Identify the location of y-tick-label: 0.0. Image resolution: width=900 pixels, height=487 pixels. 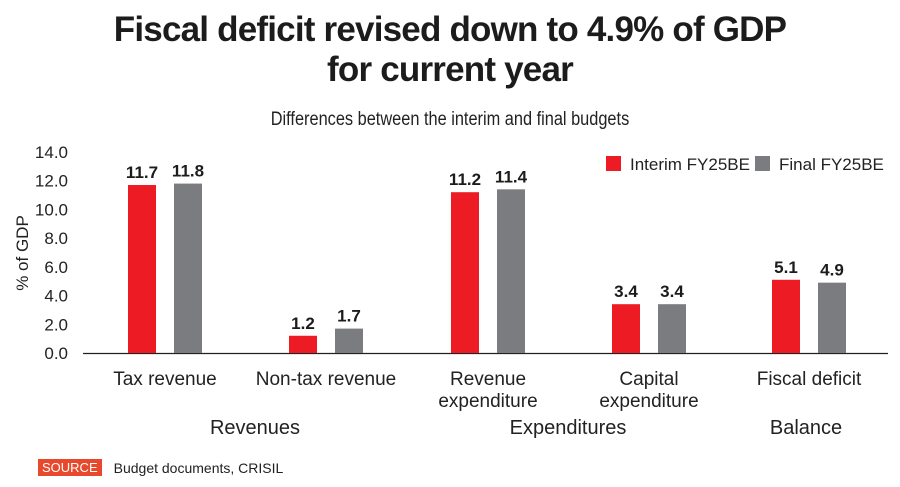
(56, 353).